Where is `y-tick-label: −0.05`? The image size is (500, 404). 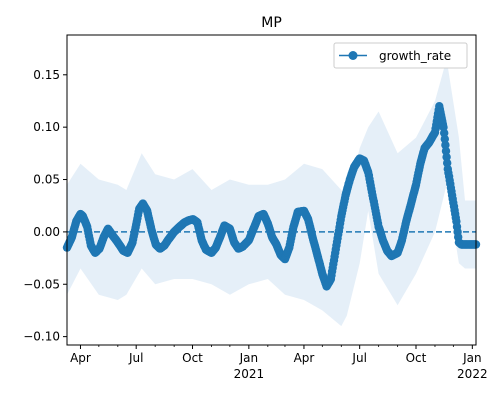 y-tick-label: −0.05 is located at coordinates (41, 284).